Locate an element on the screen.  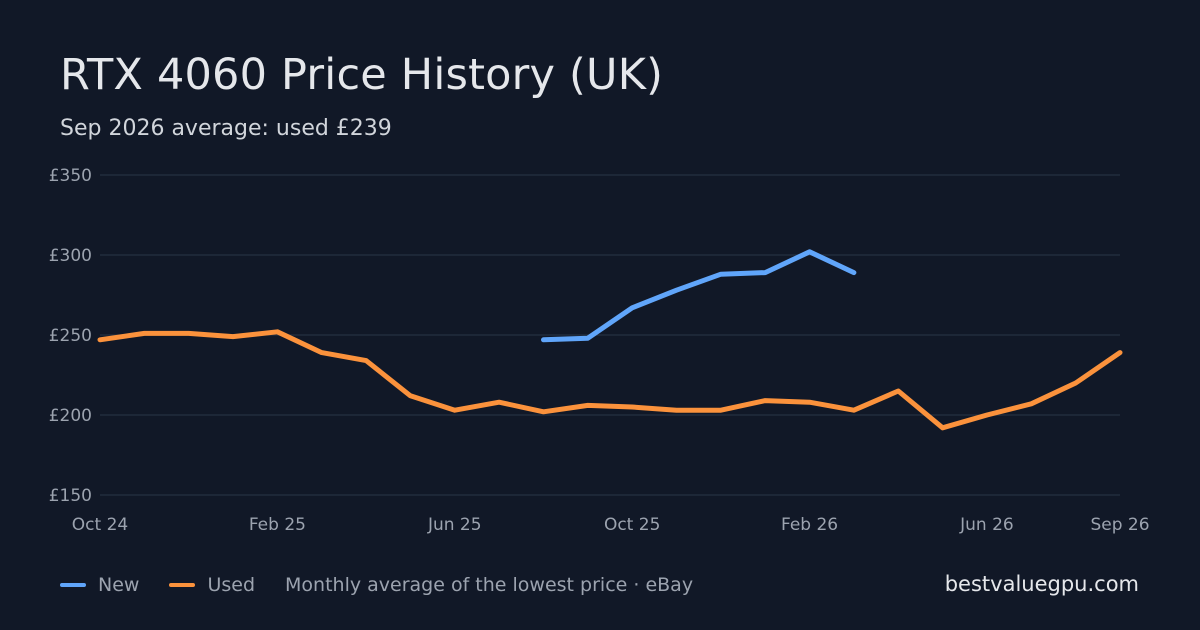
y-tick-label: £150 is located at coordinates (70, 496).